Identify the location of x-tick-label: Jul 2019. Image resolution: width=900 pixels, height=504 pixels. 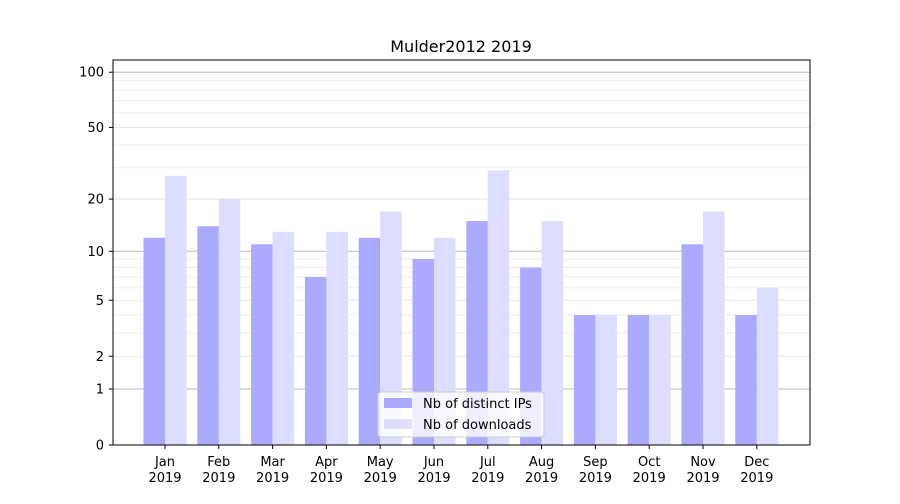
(487, 470).